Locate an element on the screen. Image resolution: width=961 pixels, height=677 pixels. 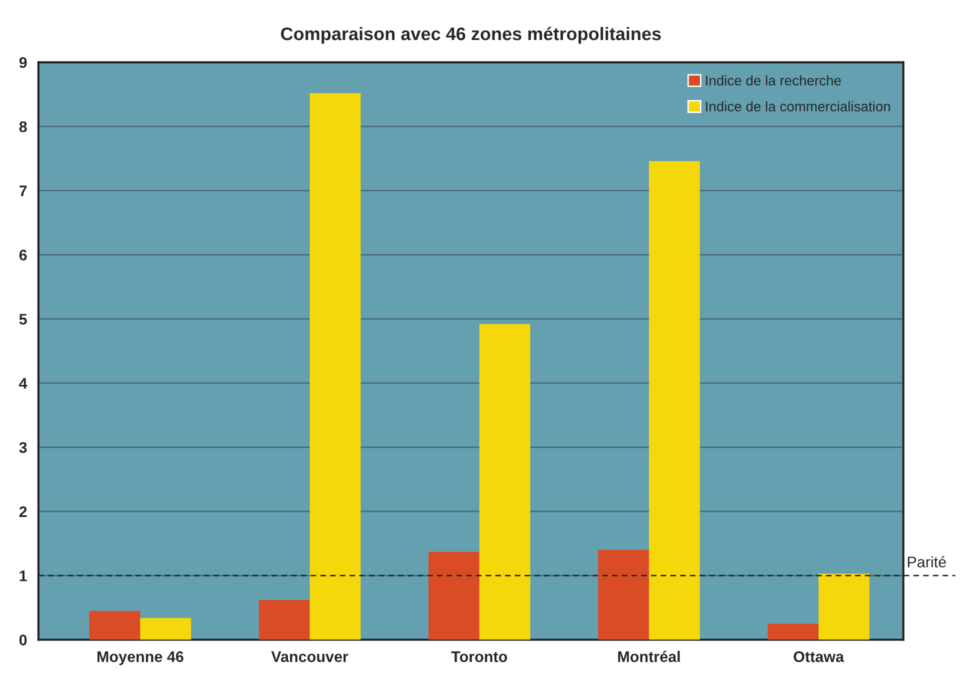
y-tick-label: 3 is located at coordinates (23, 447).